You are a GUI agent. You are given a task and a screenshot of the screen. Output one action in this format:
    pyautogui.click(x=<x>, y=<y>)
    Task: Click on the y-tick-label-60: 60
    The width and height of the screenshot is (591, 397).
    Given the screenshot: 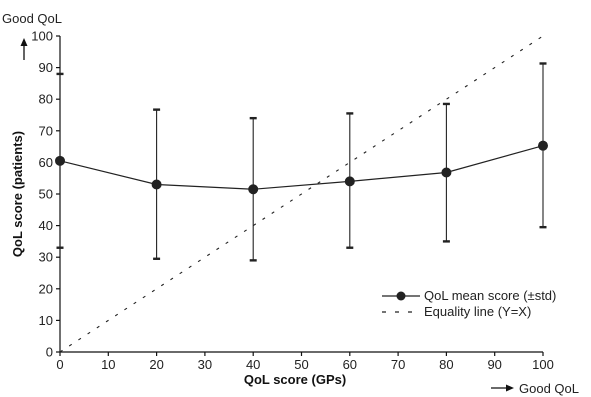 What is the action you would take?
    pyautogui.click(x=46, y=162)
    